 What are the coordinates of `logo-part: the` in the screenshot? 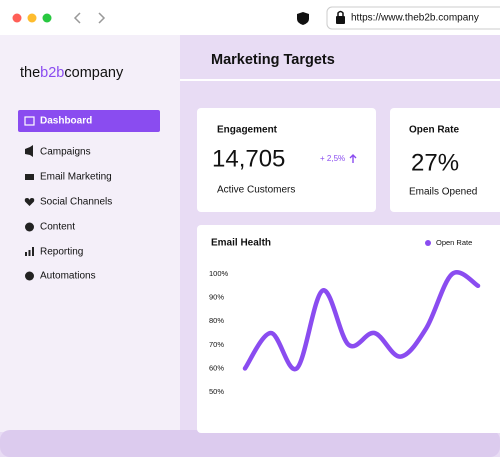 It's located at (30, 73).